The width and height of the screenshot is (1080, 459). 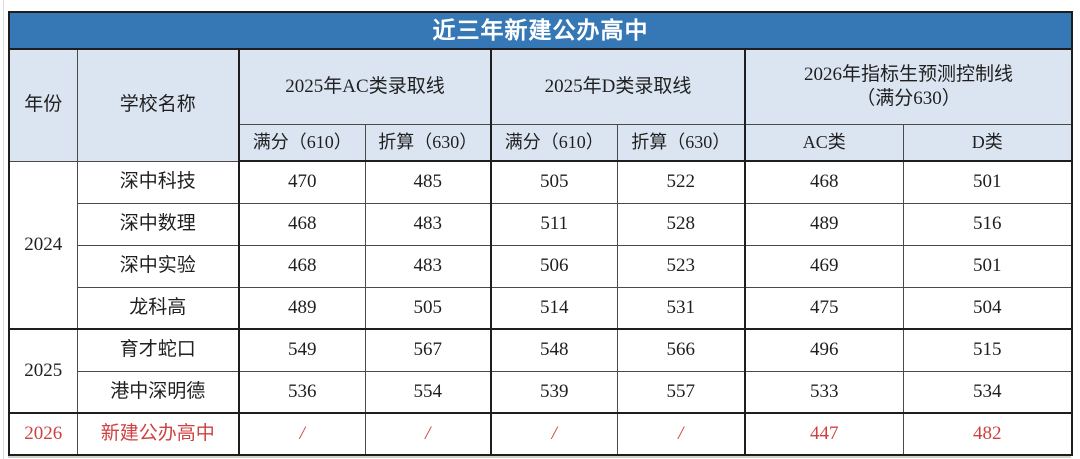 What do you see at coordinates (554, 392) in the screenshot?
I see `score-cell: 539` at bounding box center [554, 392].